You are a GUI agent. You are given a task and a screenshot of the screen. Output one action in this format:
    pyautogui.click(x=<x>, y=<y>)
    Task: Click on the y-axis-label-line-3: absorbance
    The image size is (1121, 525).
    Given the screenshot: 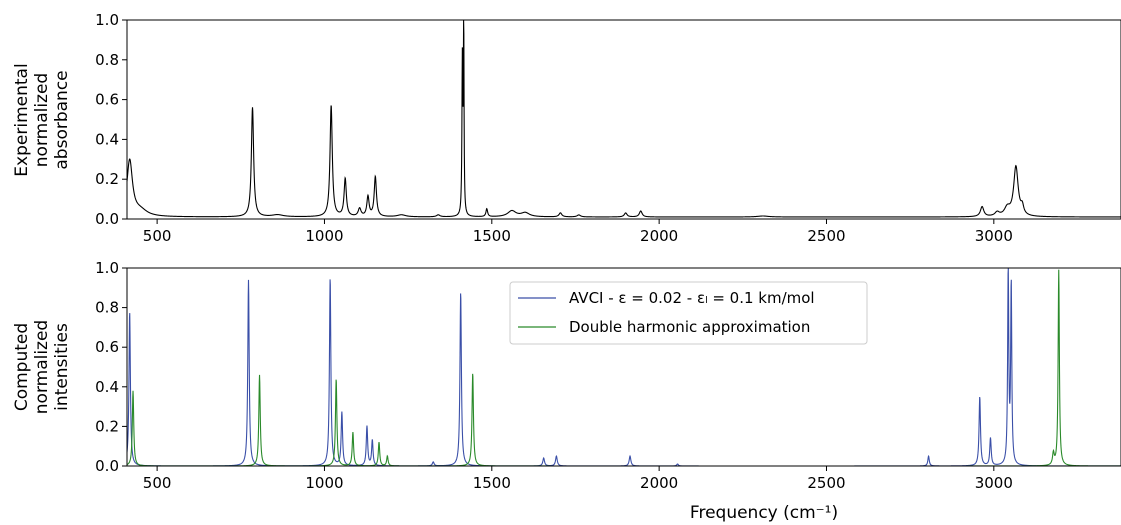 What is the action you would take?
    pyautogui.click(x=62, y=119)
    